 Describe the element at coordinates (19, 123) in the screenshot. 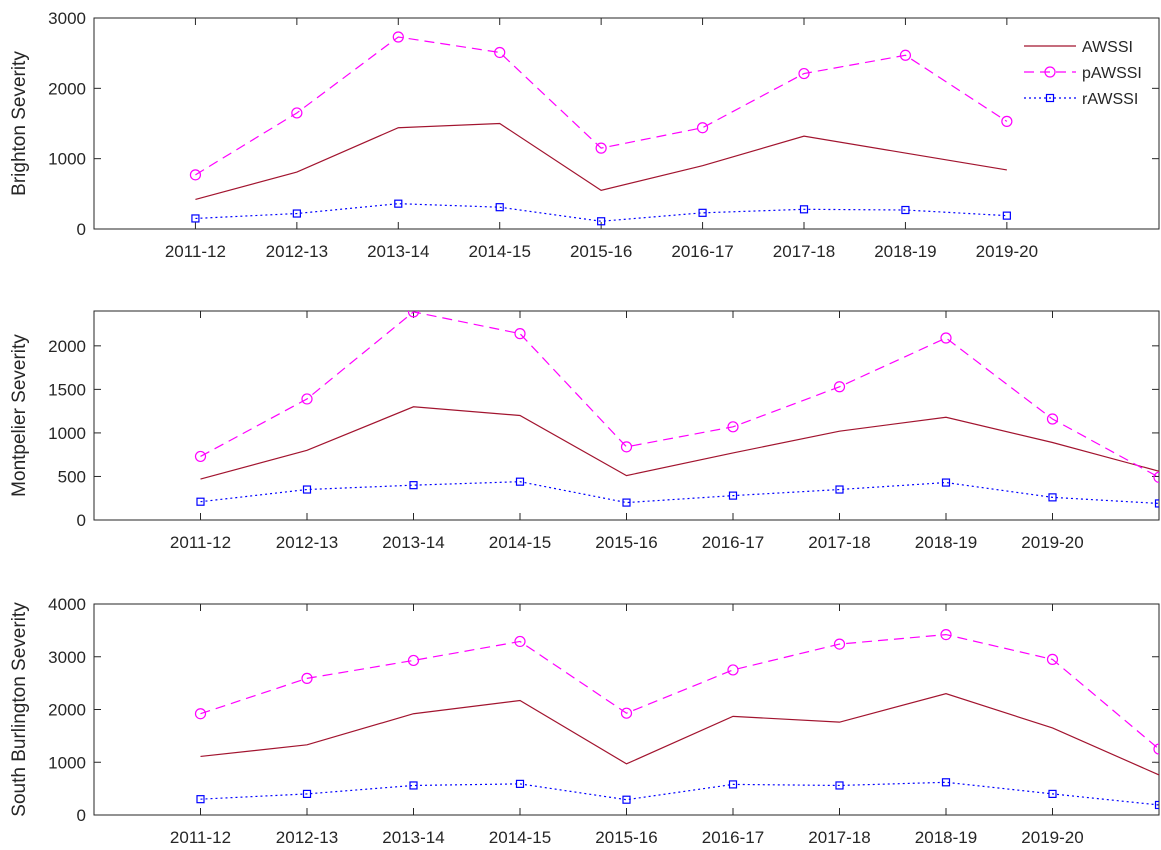

I see `y-axis-label: Brighton Severity` at that location.